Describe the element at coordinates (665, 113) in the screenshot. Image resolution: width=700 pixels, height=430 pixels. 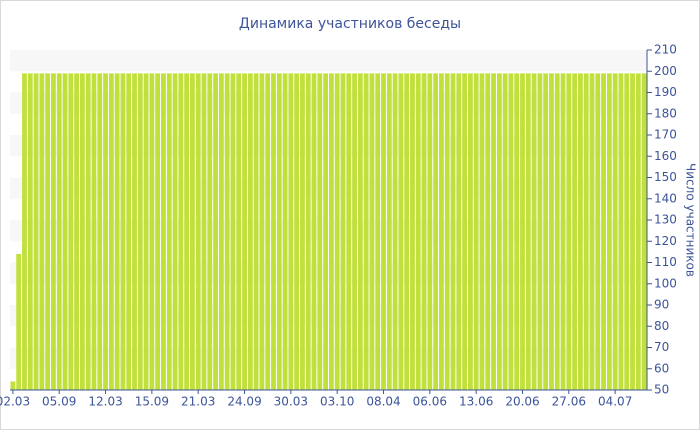
I see `y-tick-label: 180` at that location.